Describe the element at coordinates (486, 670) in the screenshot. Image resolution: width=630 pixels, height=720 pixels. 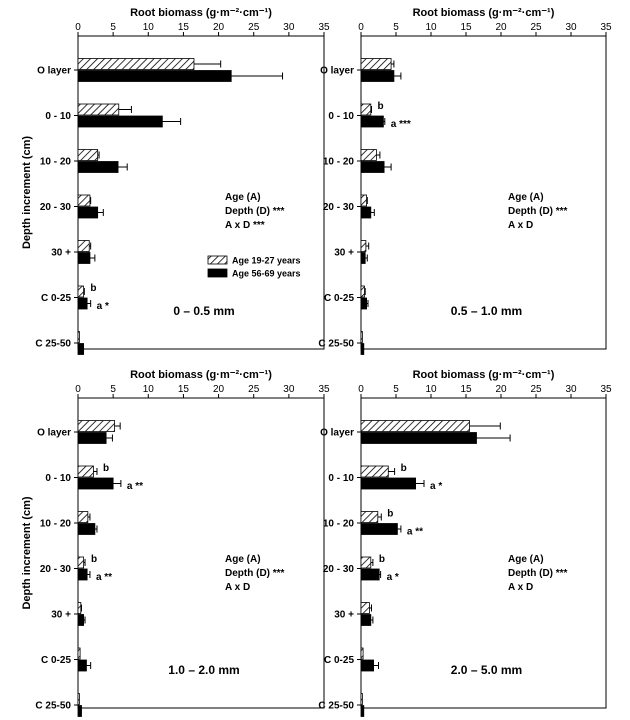
I see `panel-label: 2.0 – 5.0 mm` at that location.